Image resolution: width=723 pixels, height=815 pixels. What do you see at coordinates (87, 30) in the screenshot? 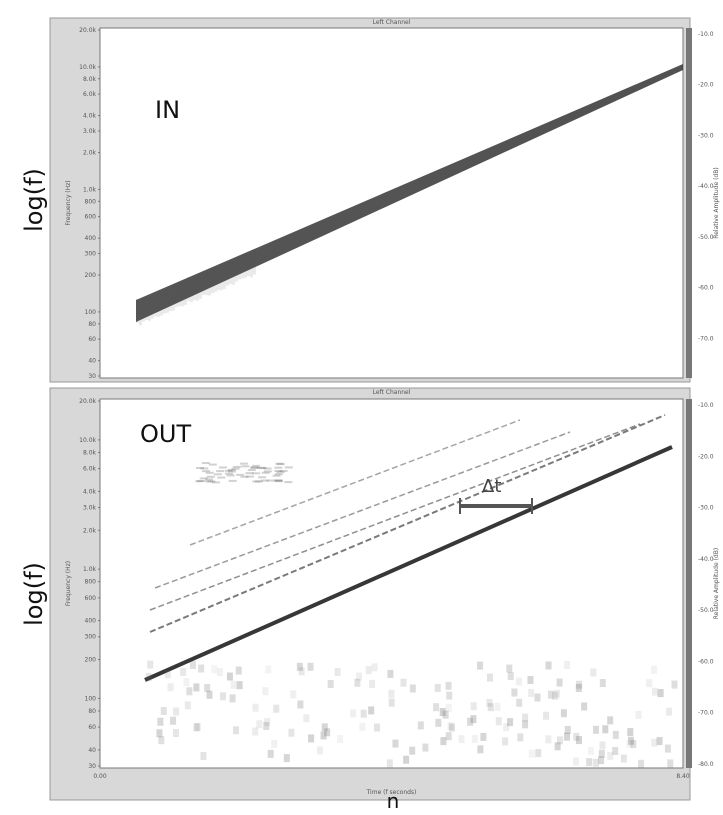
I see `y-tick-label: 20.0k` at bounding box center [87, 30].